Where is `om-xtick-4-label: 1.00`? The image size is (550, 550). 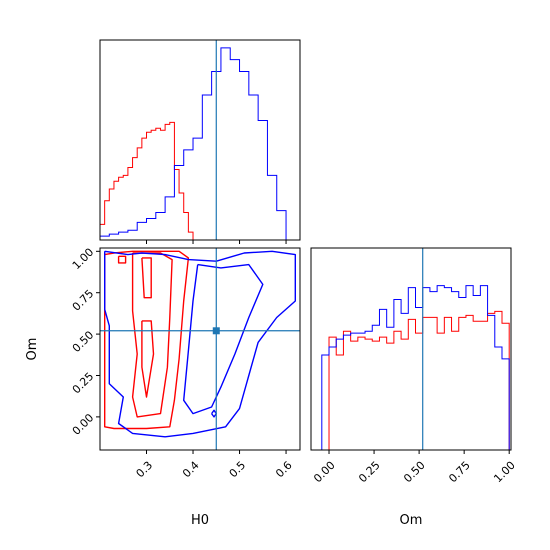
om-xtick-4-label: 1.00 is located at coordinates (504, 472).